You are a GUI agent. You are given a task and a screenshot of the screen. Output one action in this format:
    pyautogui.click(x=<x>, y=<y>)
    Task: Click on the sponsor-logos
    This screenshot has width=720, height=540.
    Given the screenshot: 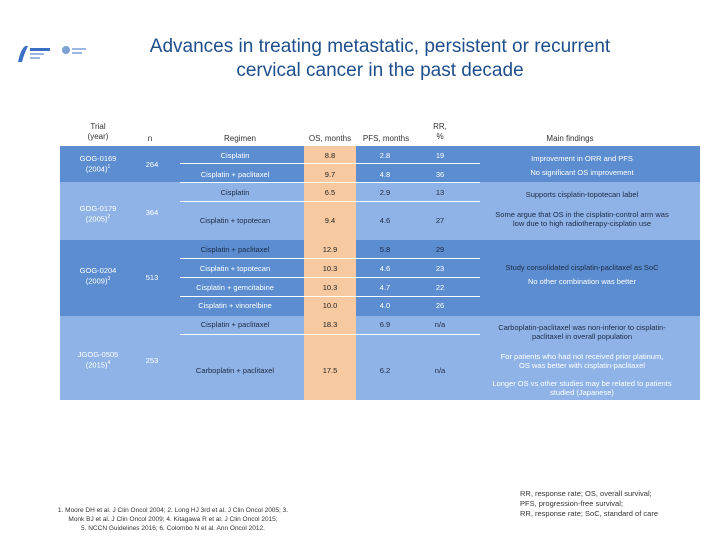 What is the action you would take?
    pyautogui.click(x=52, y=53)
    